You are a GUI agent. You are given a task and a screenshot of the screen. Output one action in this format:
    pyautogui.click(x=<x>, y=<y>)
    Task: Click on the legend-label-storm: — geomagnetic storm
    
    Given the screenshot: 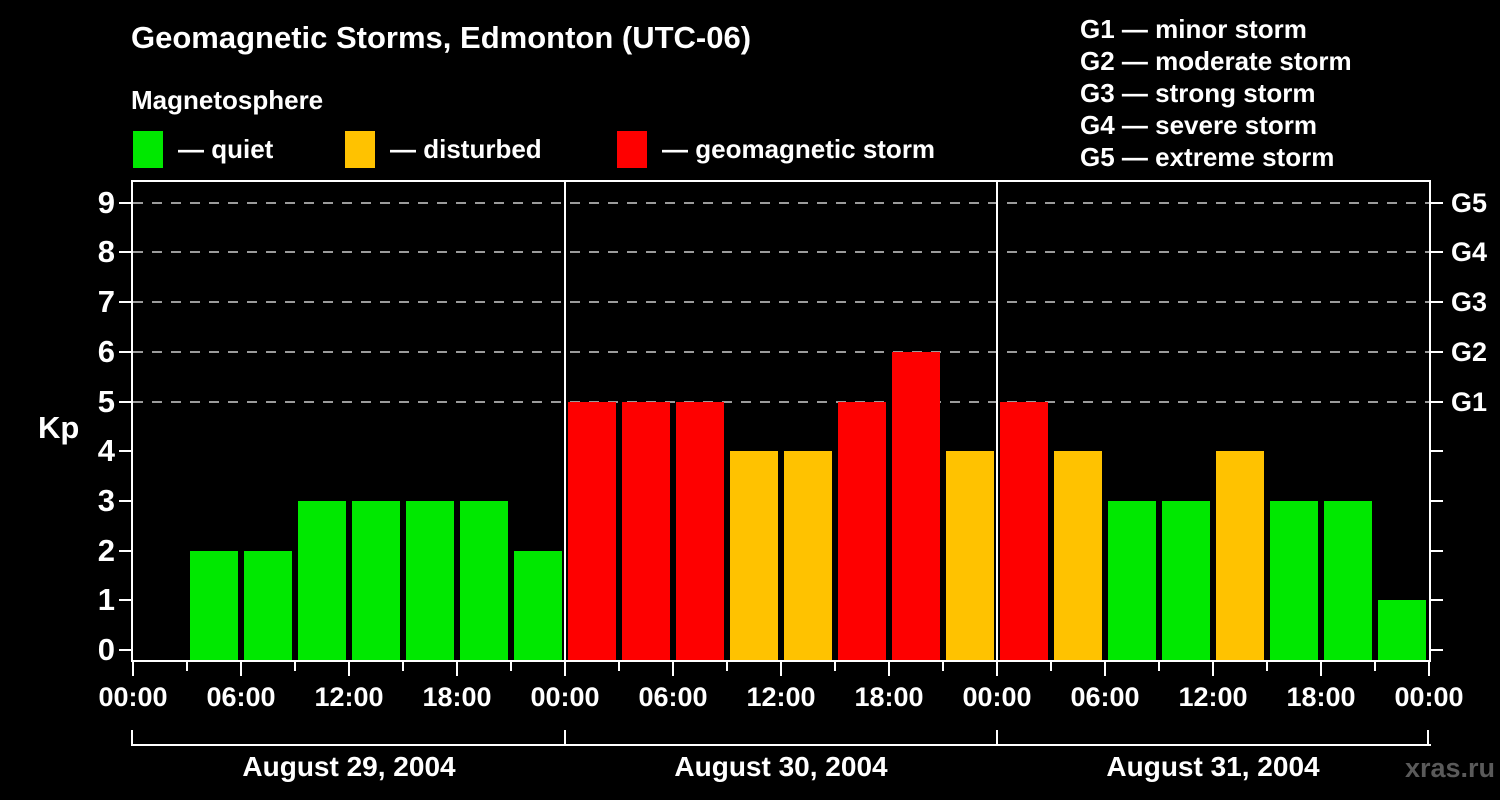 What is the action you would take?
    pyautogui.click(x=799, y=149)
    